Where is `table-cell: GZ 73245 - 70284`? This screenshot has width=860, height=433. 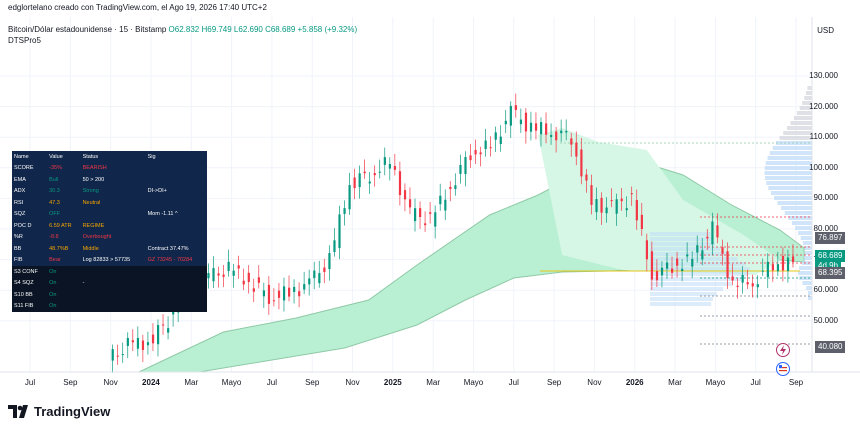 table-cell: GZ 73245 - 70284 is located at coordinates (176, 260).